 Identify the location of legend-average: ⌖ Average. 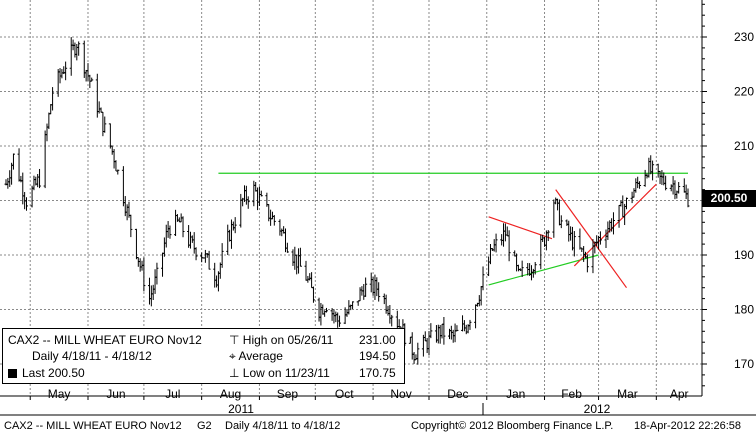
(256, 356).